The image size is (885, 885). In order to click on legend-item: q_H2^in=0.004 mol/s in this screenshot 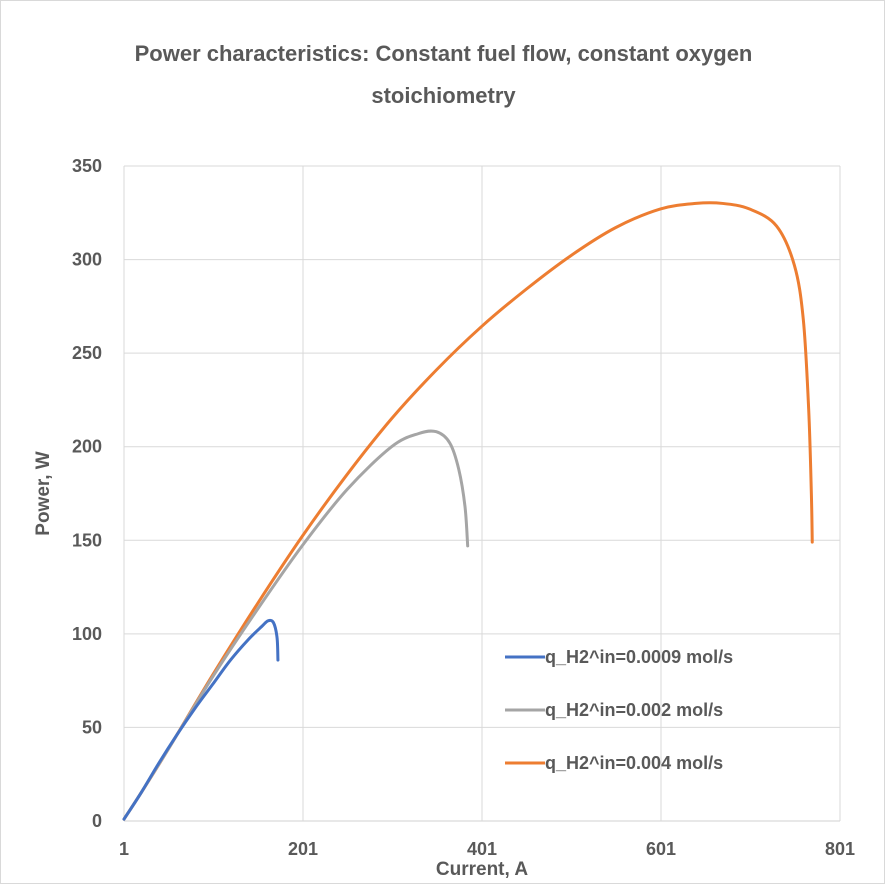, I will do `click(614, 763)`.